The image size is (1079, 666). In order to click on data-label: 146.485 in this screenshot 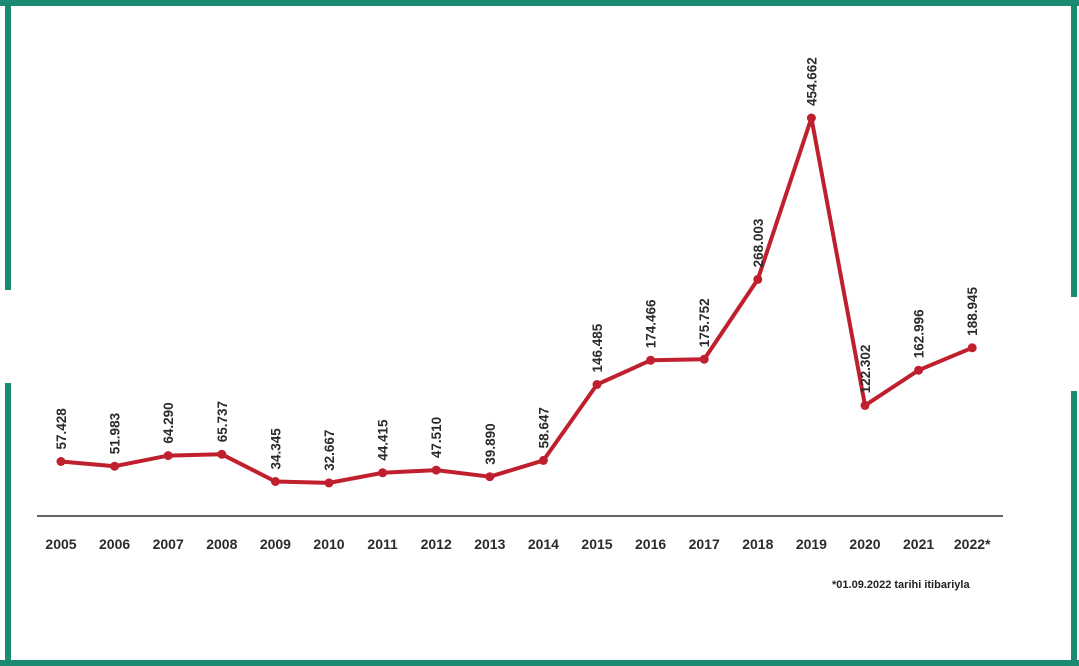, I will do `click(597, 347)`.